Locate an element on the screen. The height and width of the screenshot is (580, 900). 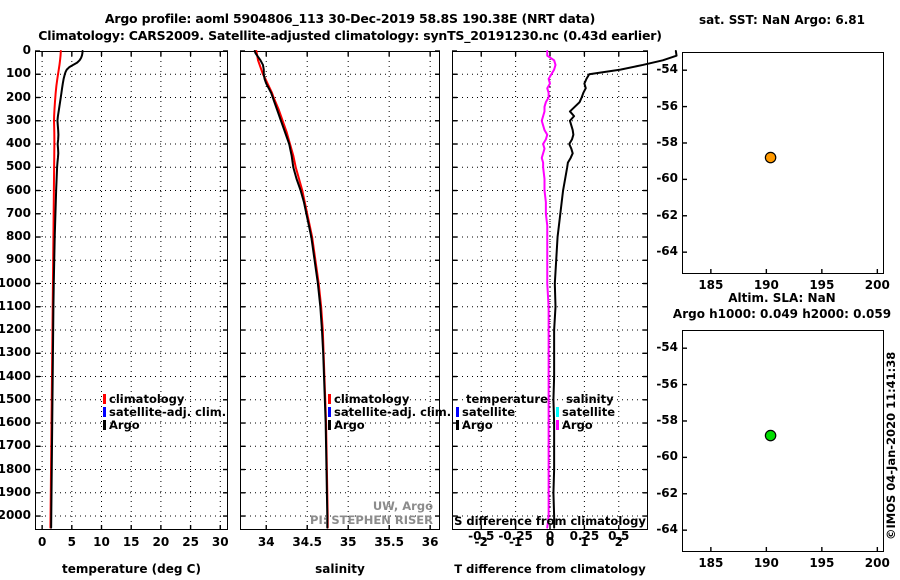
axis-tick-label: -0.5 is located at coordinates (481, 536).